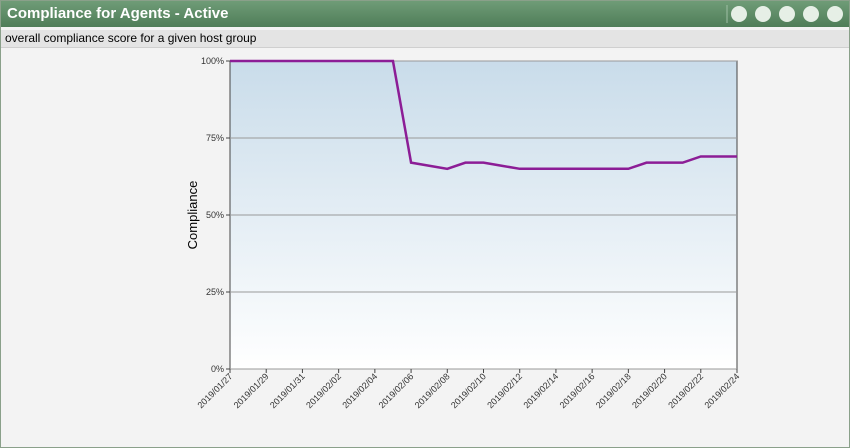  What do you see at coordinates (811, 14) in the screenshot?
I see `help-icon` at bounding box center [811, 14].